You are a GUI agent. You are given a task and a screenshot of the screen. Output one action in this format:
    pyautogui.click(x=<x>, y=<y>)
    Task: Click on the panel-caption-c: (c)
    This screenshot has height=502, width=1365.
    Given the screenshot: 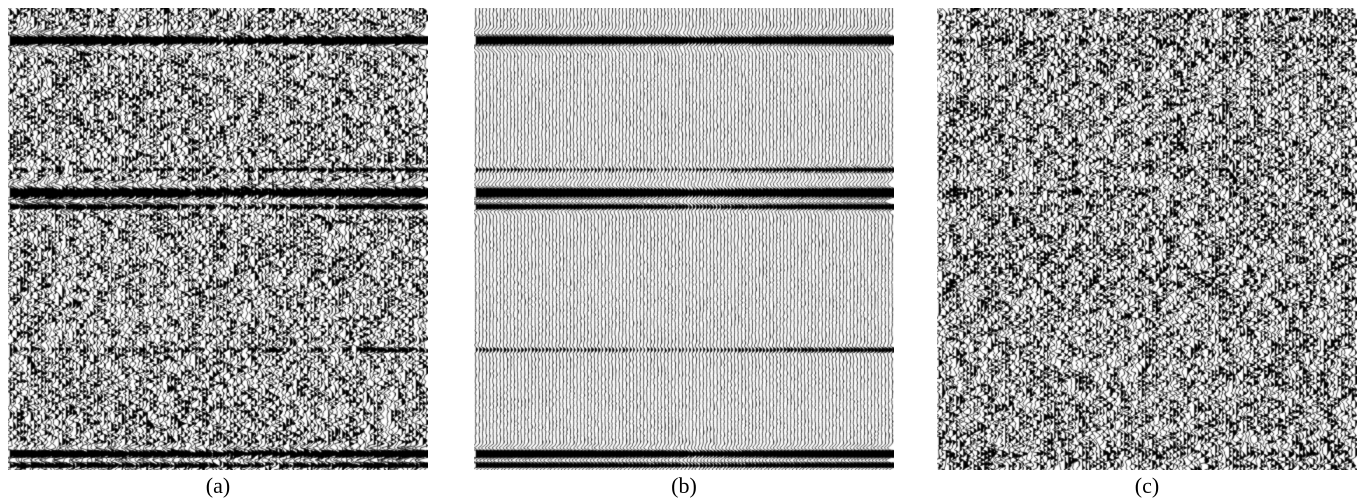 What is the action you would take?
    pyautogui.click(x=1147, y=485)
    